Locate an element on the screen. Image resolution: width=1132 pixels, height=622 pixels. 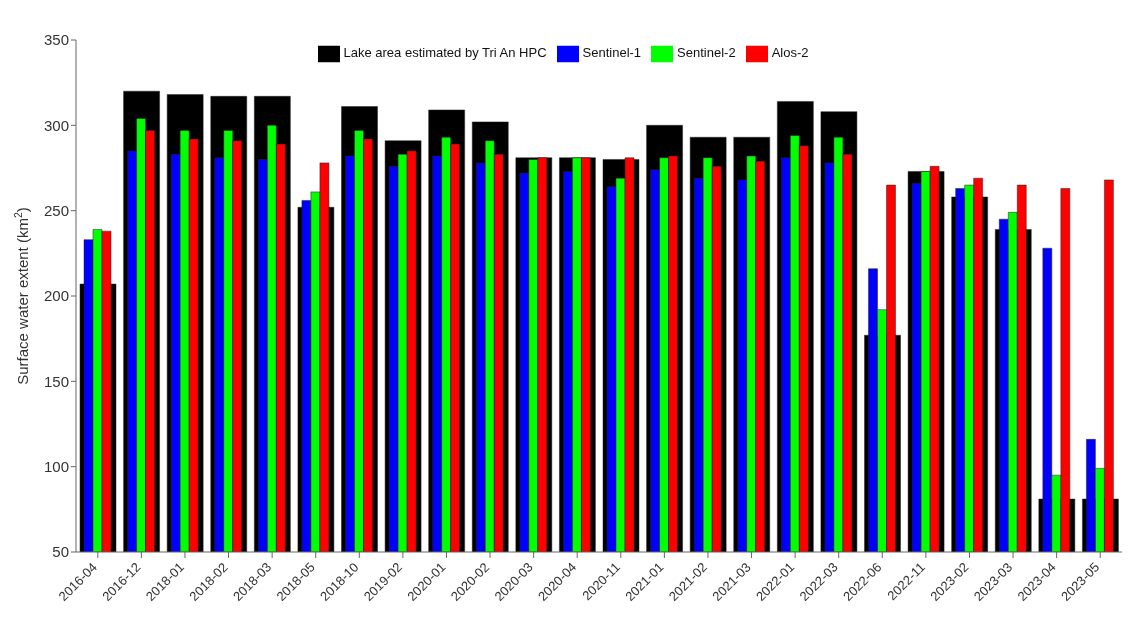
y-tick-label: 150 is located at coordinates (56, 381).